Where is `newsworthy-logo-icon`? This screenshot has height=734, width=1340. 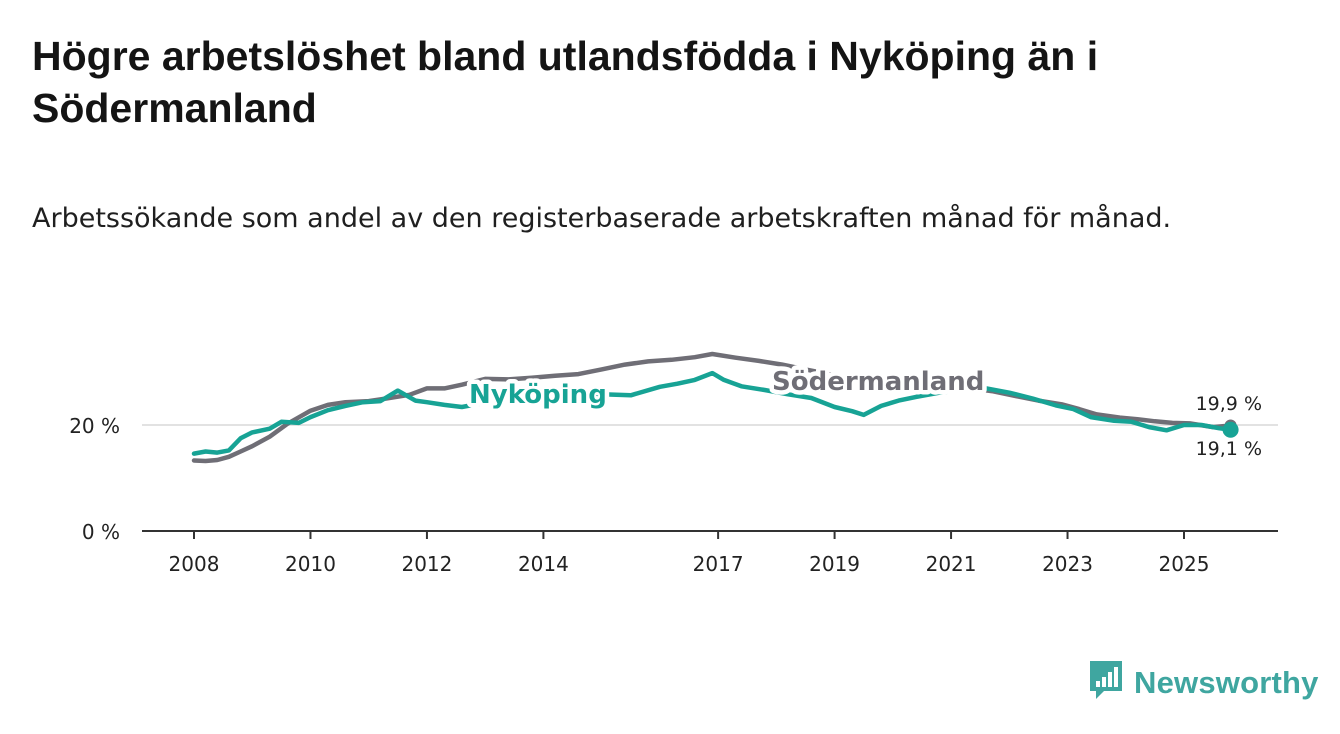 newsworthy-logo-icon is located at coordinates (1106, 683).